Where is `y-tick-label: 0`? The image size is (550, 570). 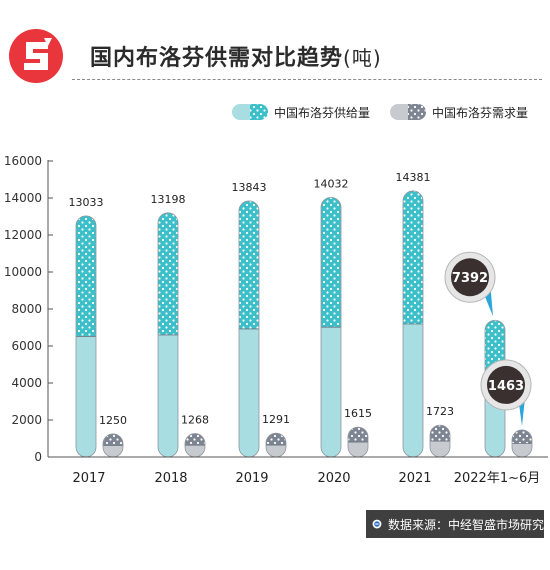
y-tick-label: 0 is located at coordinates (38, 457).